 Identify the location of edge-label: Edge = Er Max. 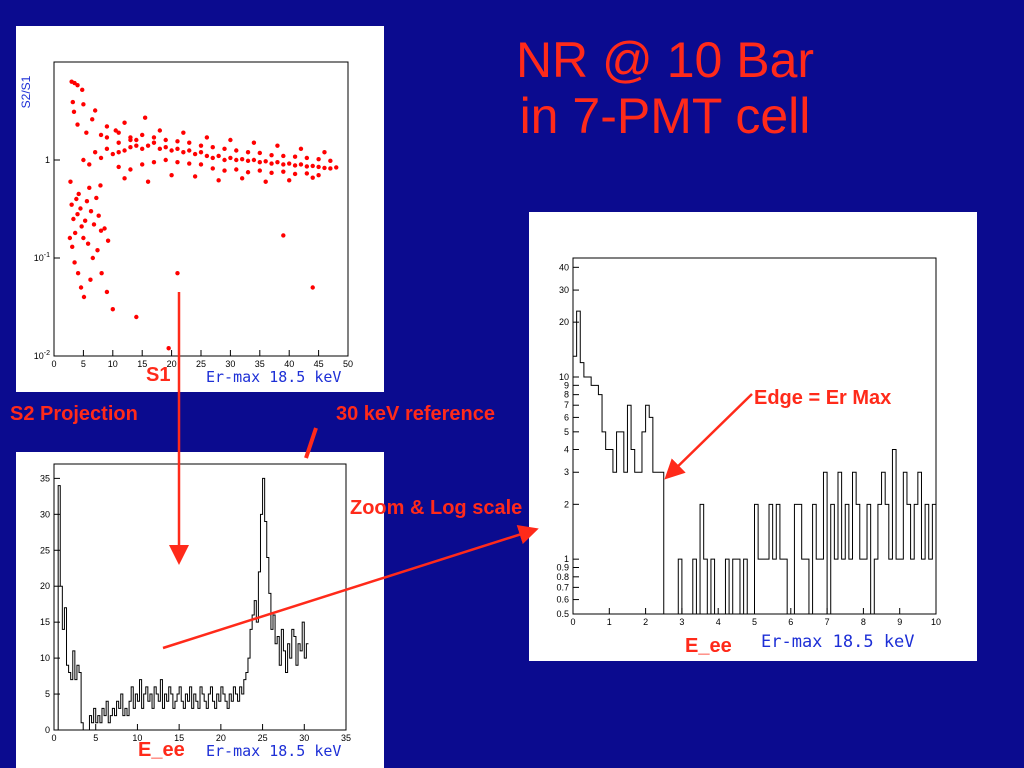
(823, 398).